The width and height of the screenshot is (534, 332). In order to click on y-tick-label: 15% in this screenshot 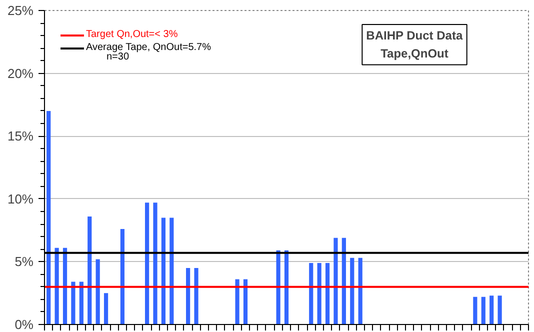, I will do `click(20, 136)`.